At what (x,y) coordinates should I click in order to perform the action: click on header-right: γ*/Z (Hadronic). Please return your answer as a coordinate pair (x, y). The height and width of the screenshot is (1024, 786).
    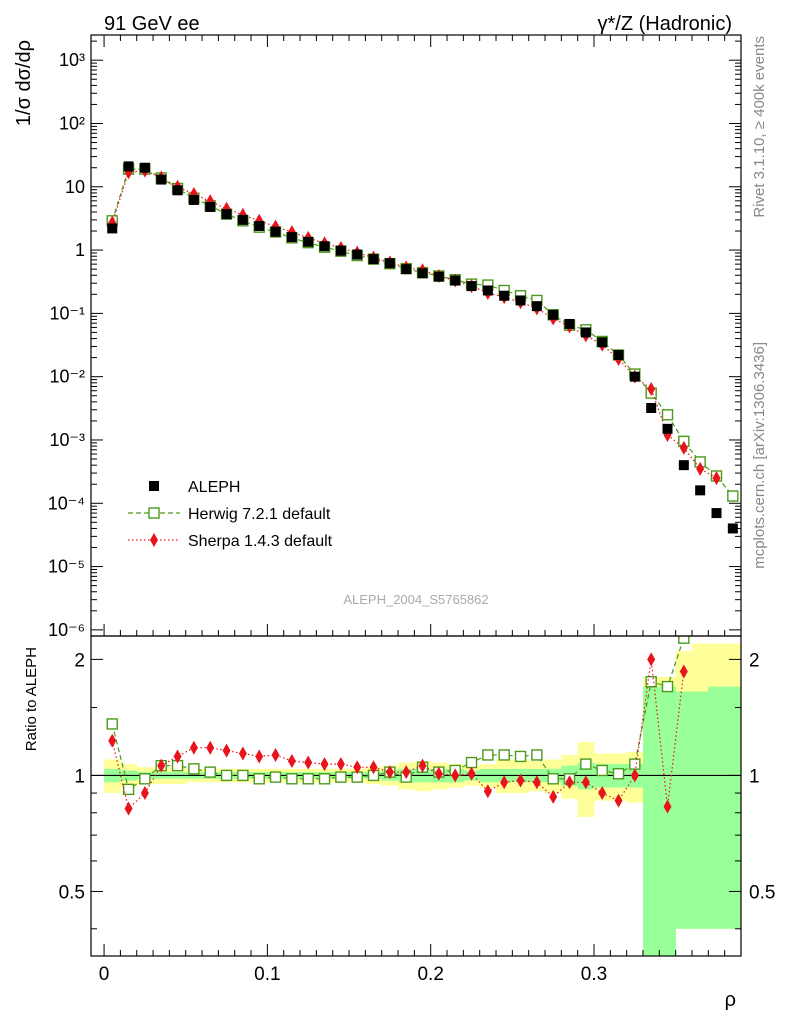
    Looking at the image, I should click on (665, 24).